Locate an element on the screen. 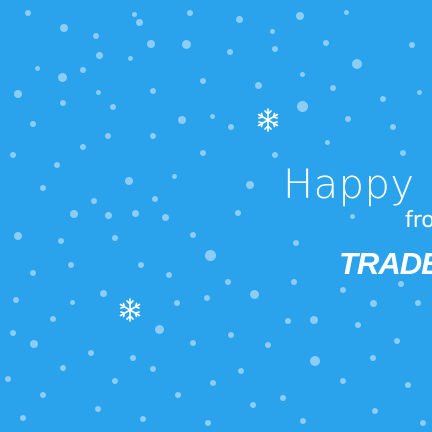  greeting-text: Happy h is located at coordinates (357, 185).